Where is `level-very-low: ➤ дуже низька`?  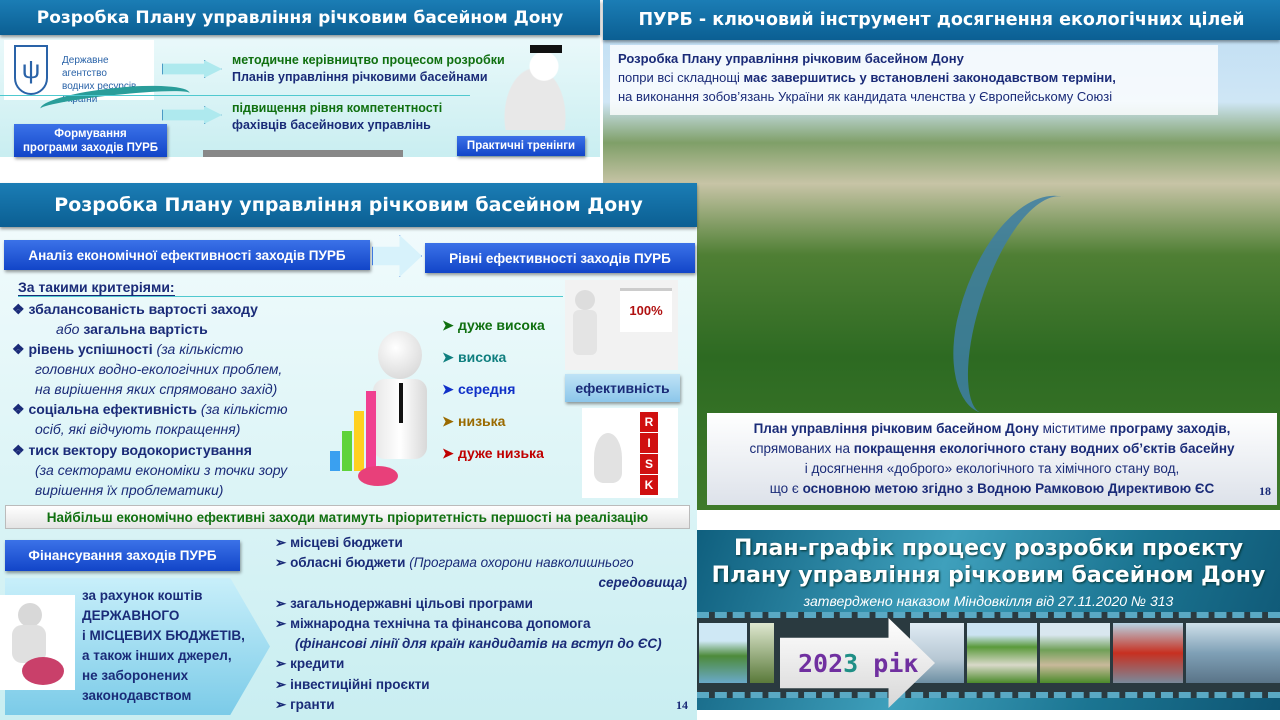
level-very-low: ➤ дуже низька is located at coordinates (493, 453).